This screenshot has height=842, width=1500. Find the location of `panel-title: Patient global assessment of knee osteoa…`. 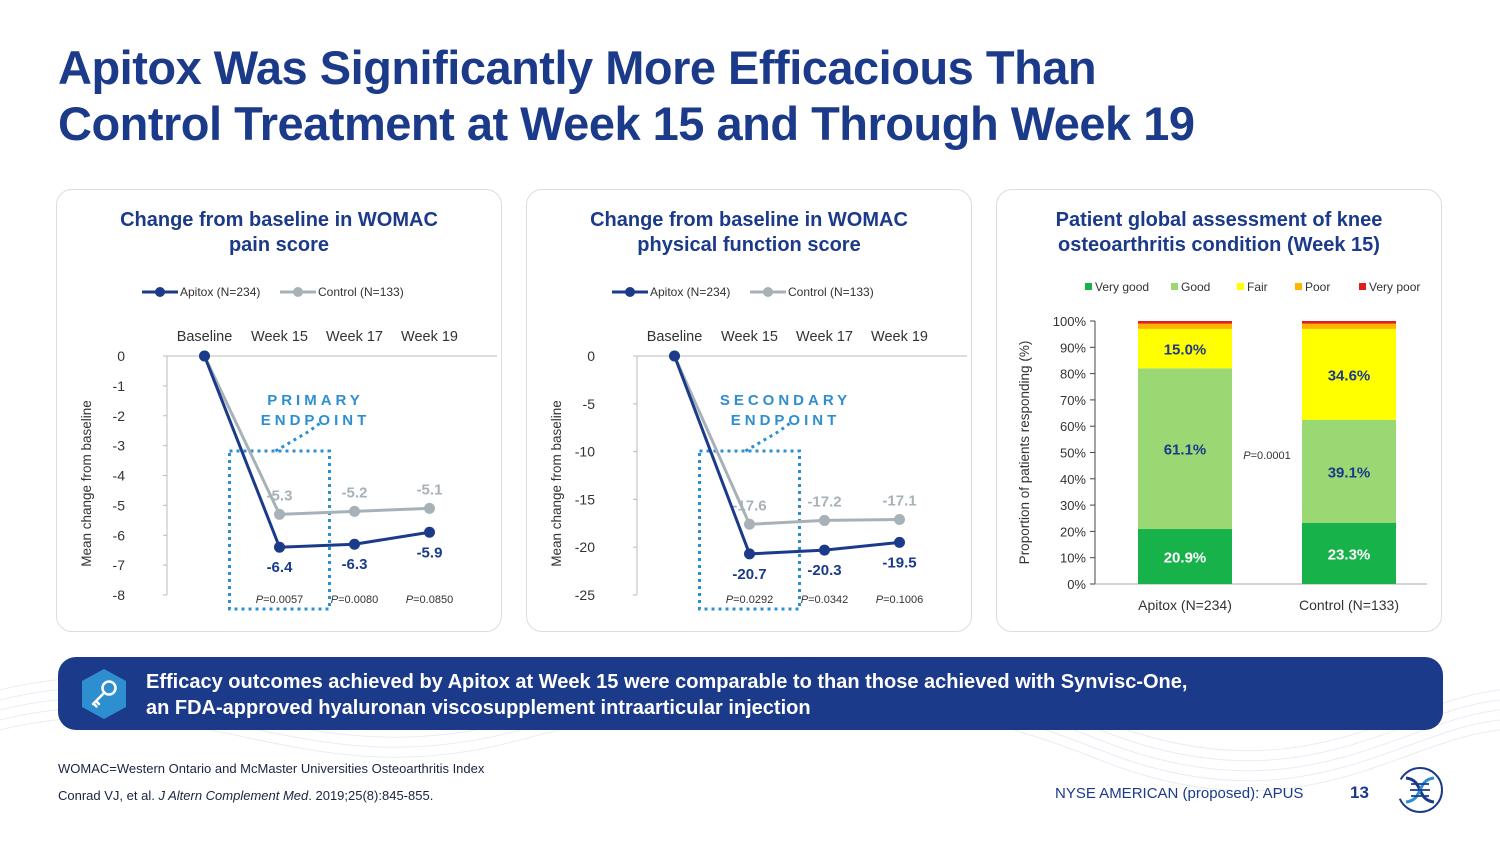

panel-title: Patient global assessment of knee osteoa… is located at coordinates (1219, 233).